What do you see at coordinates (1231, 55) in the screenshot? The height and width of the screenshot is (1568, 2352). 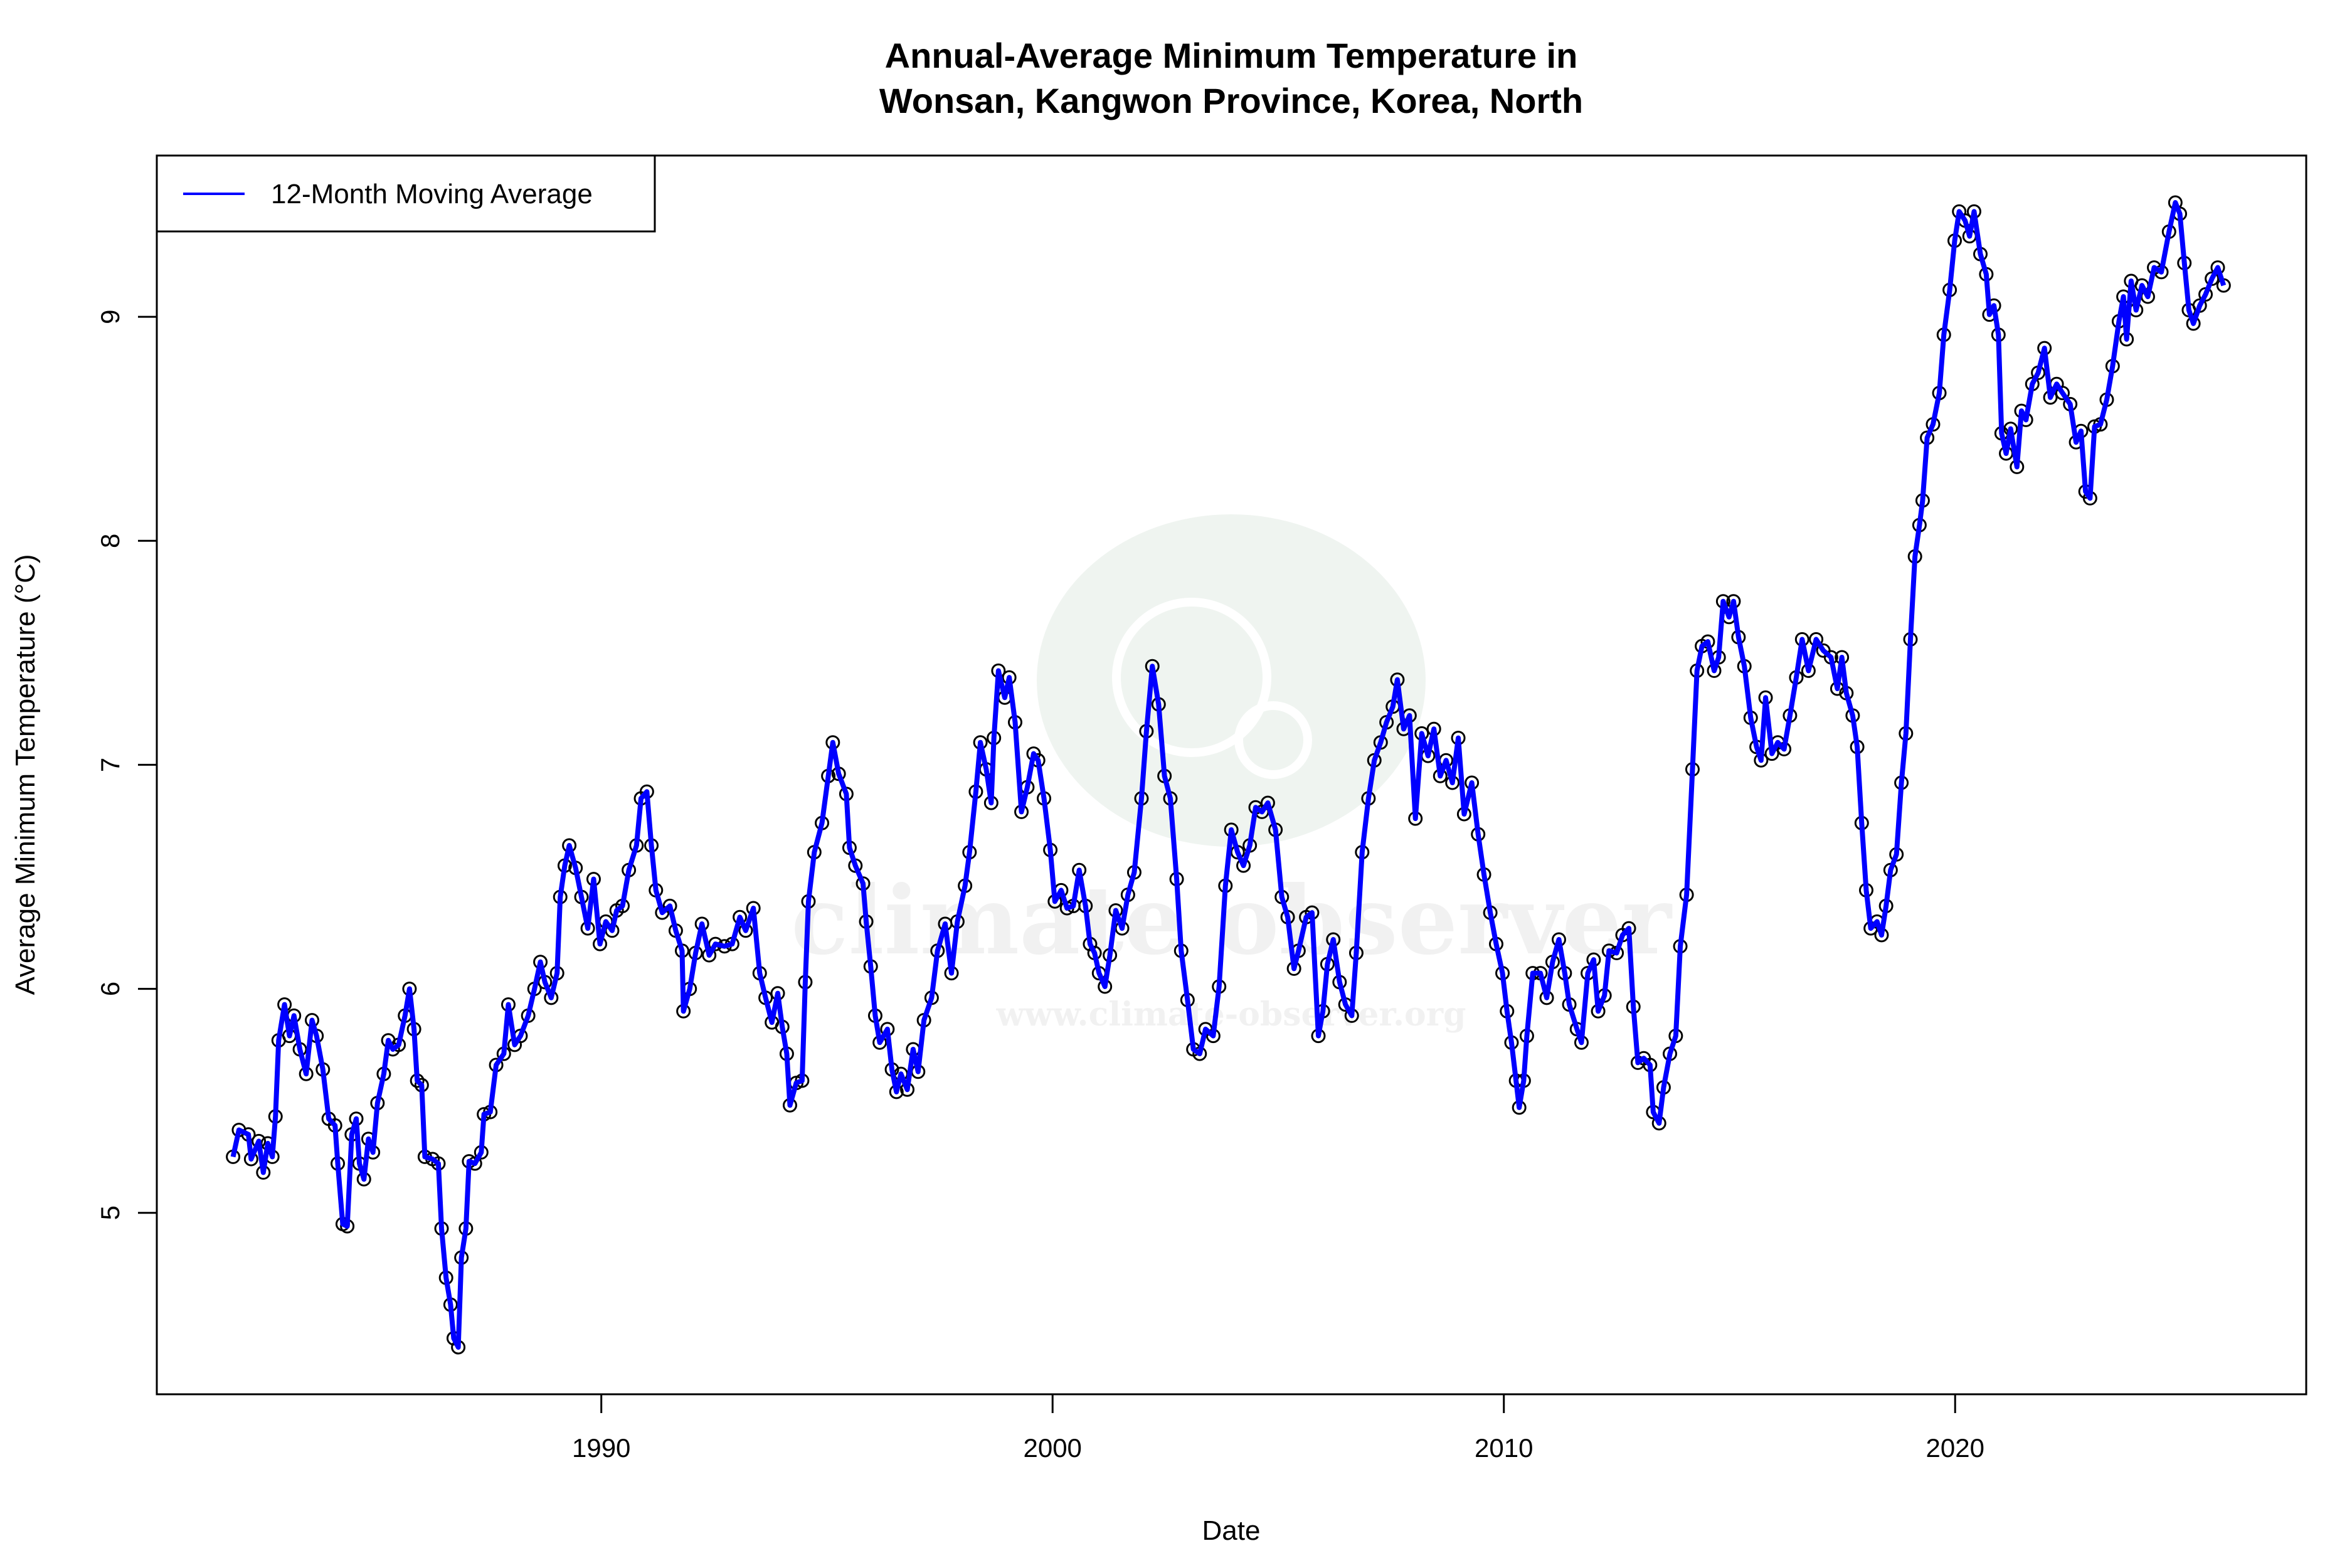 I see `chart-title-line-1: Annual-Average Minimum Temperature in` at bounding box center [1231, 55].